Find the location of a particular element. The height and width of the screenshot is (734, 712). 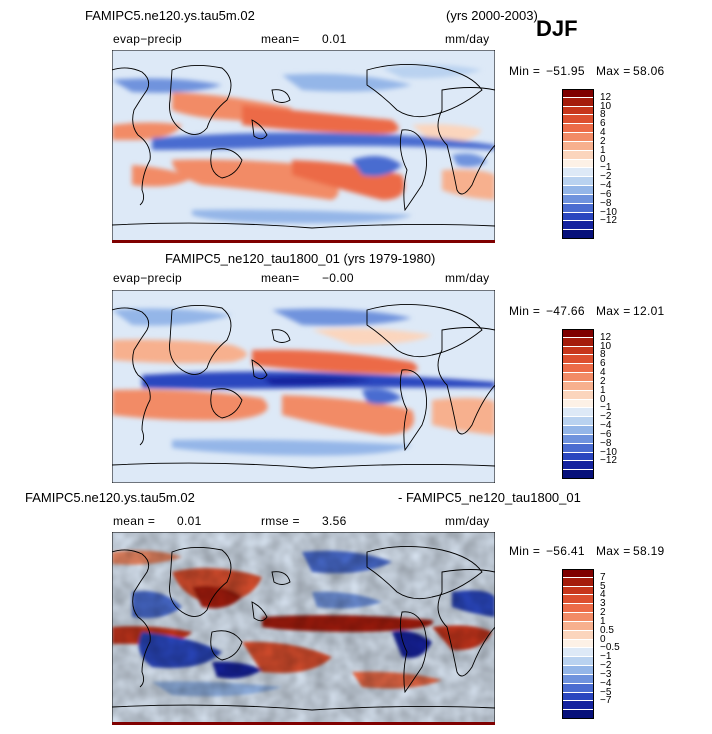

bottom-rmse-label: rmse = is located at coordinates (280, 521).